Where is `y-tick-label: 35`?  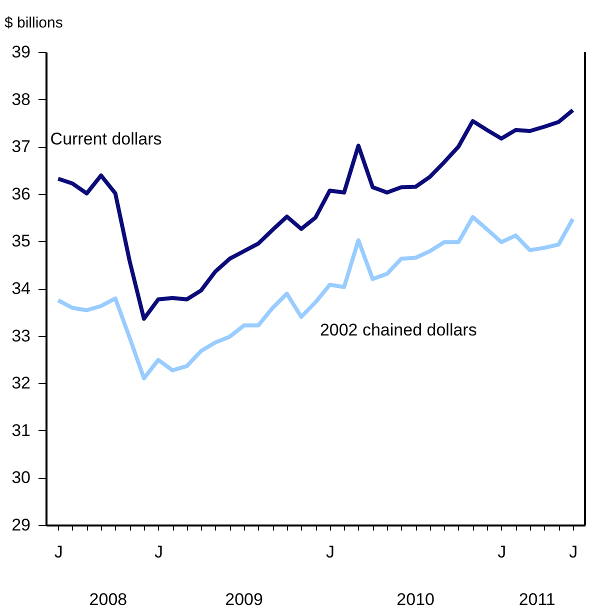
y-tick-label: 35 is located at coordinates (21, 241).